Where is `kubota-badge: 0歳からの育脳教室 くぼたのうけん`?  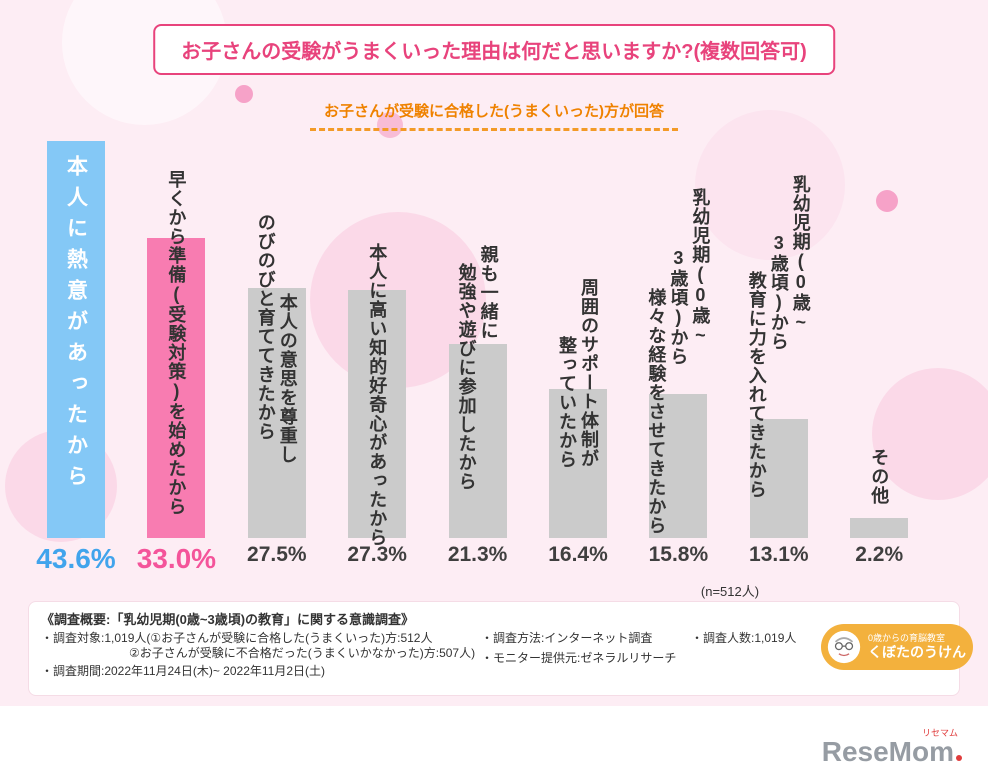
kubota-badge: 0歳からの育脳教室 くぼたのうけん is located at coordinates (897, 647).